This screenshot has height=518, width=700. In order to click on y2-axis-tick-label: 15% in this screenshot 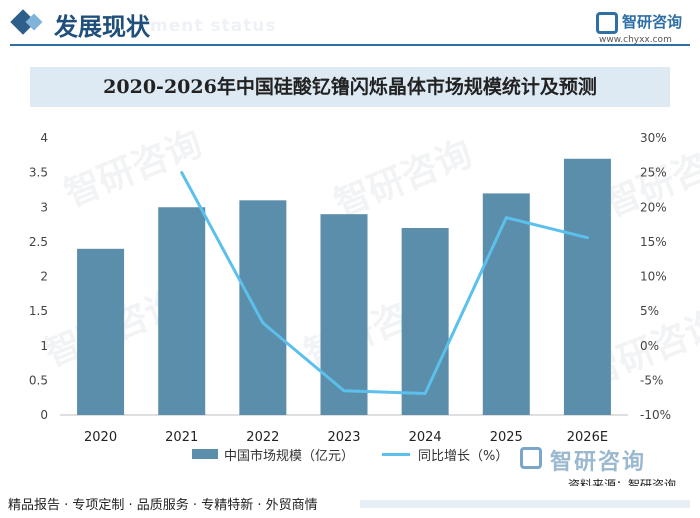, I will do `click(653, 242)`.